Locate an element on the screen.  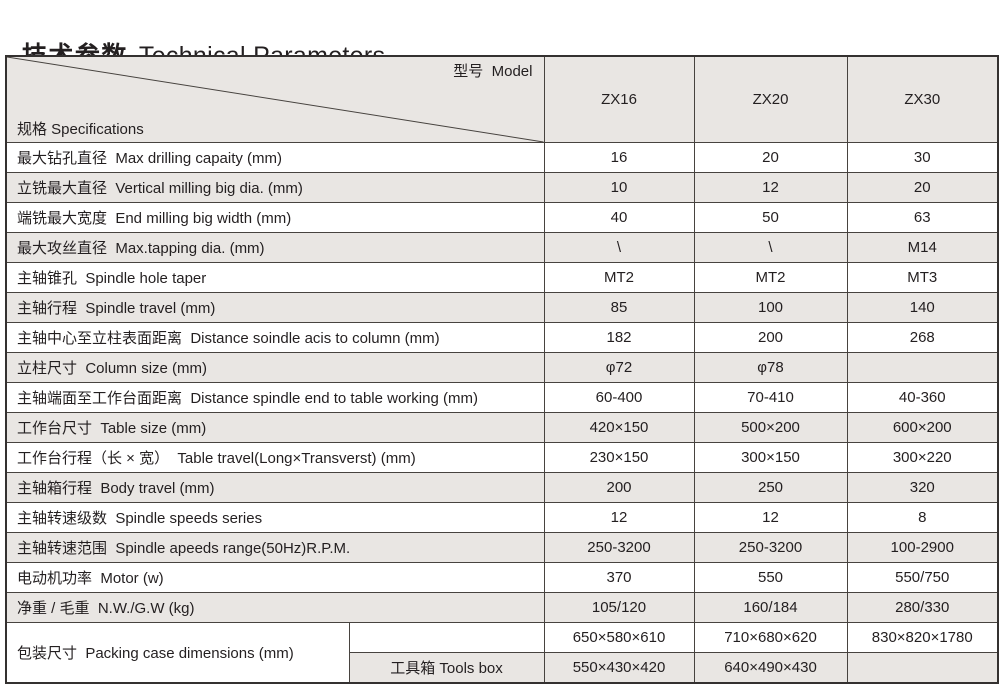
row-value: 420×150 is located at coordinates (619, 427).